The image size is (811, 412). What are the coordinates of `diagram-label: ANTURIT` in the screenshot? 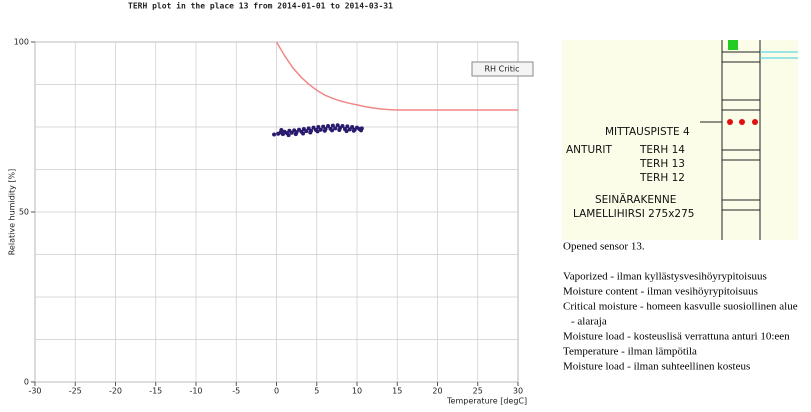 It's located at (589, 150).